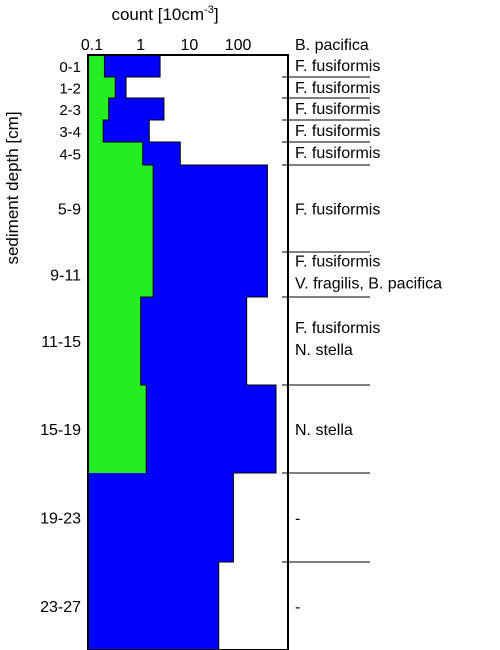  I want to click on depth-label: 15-19, so click(60, 430).